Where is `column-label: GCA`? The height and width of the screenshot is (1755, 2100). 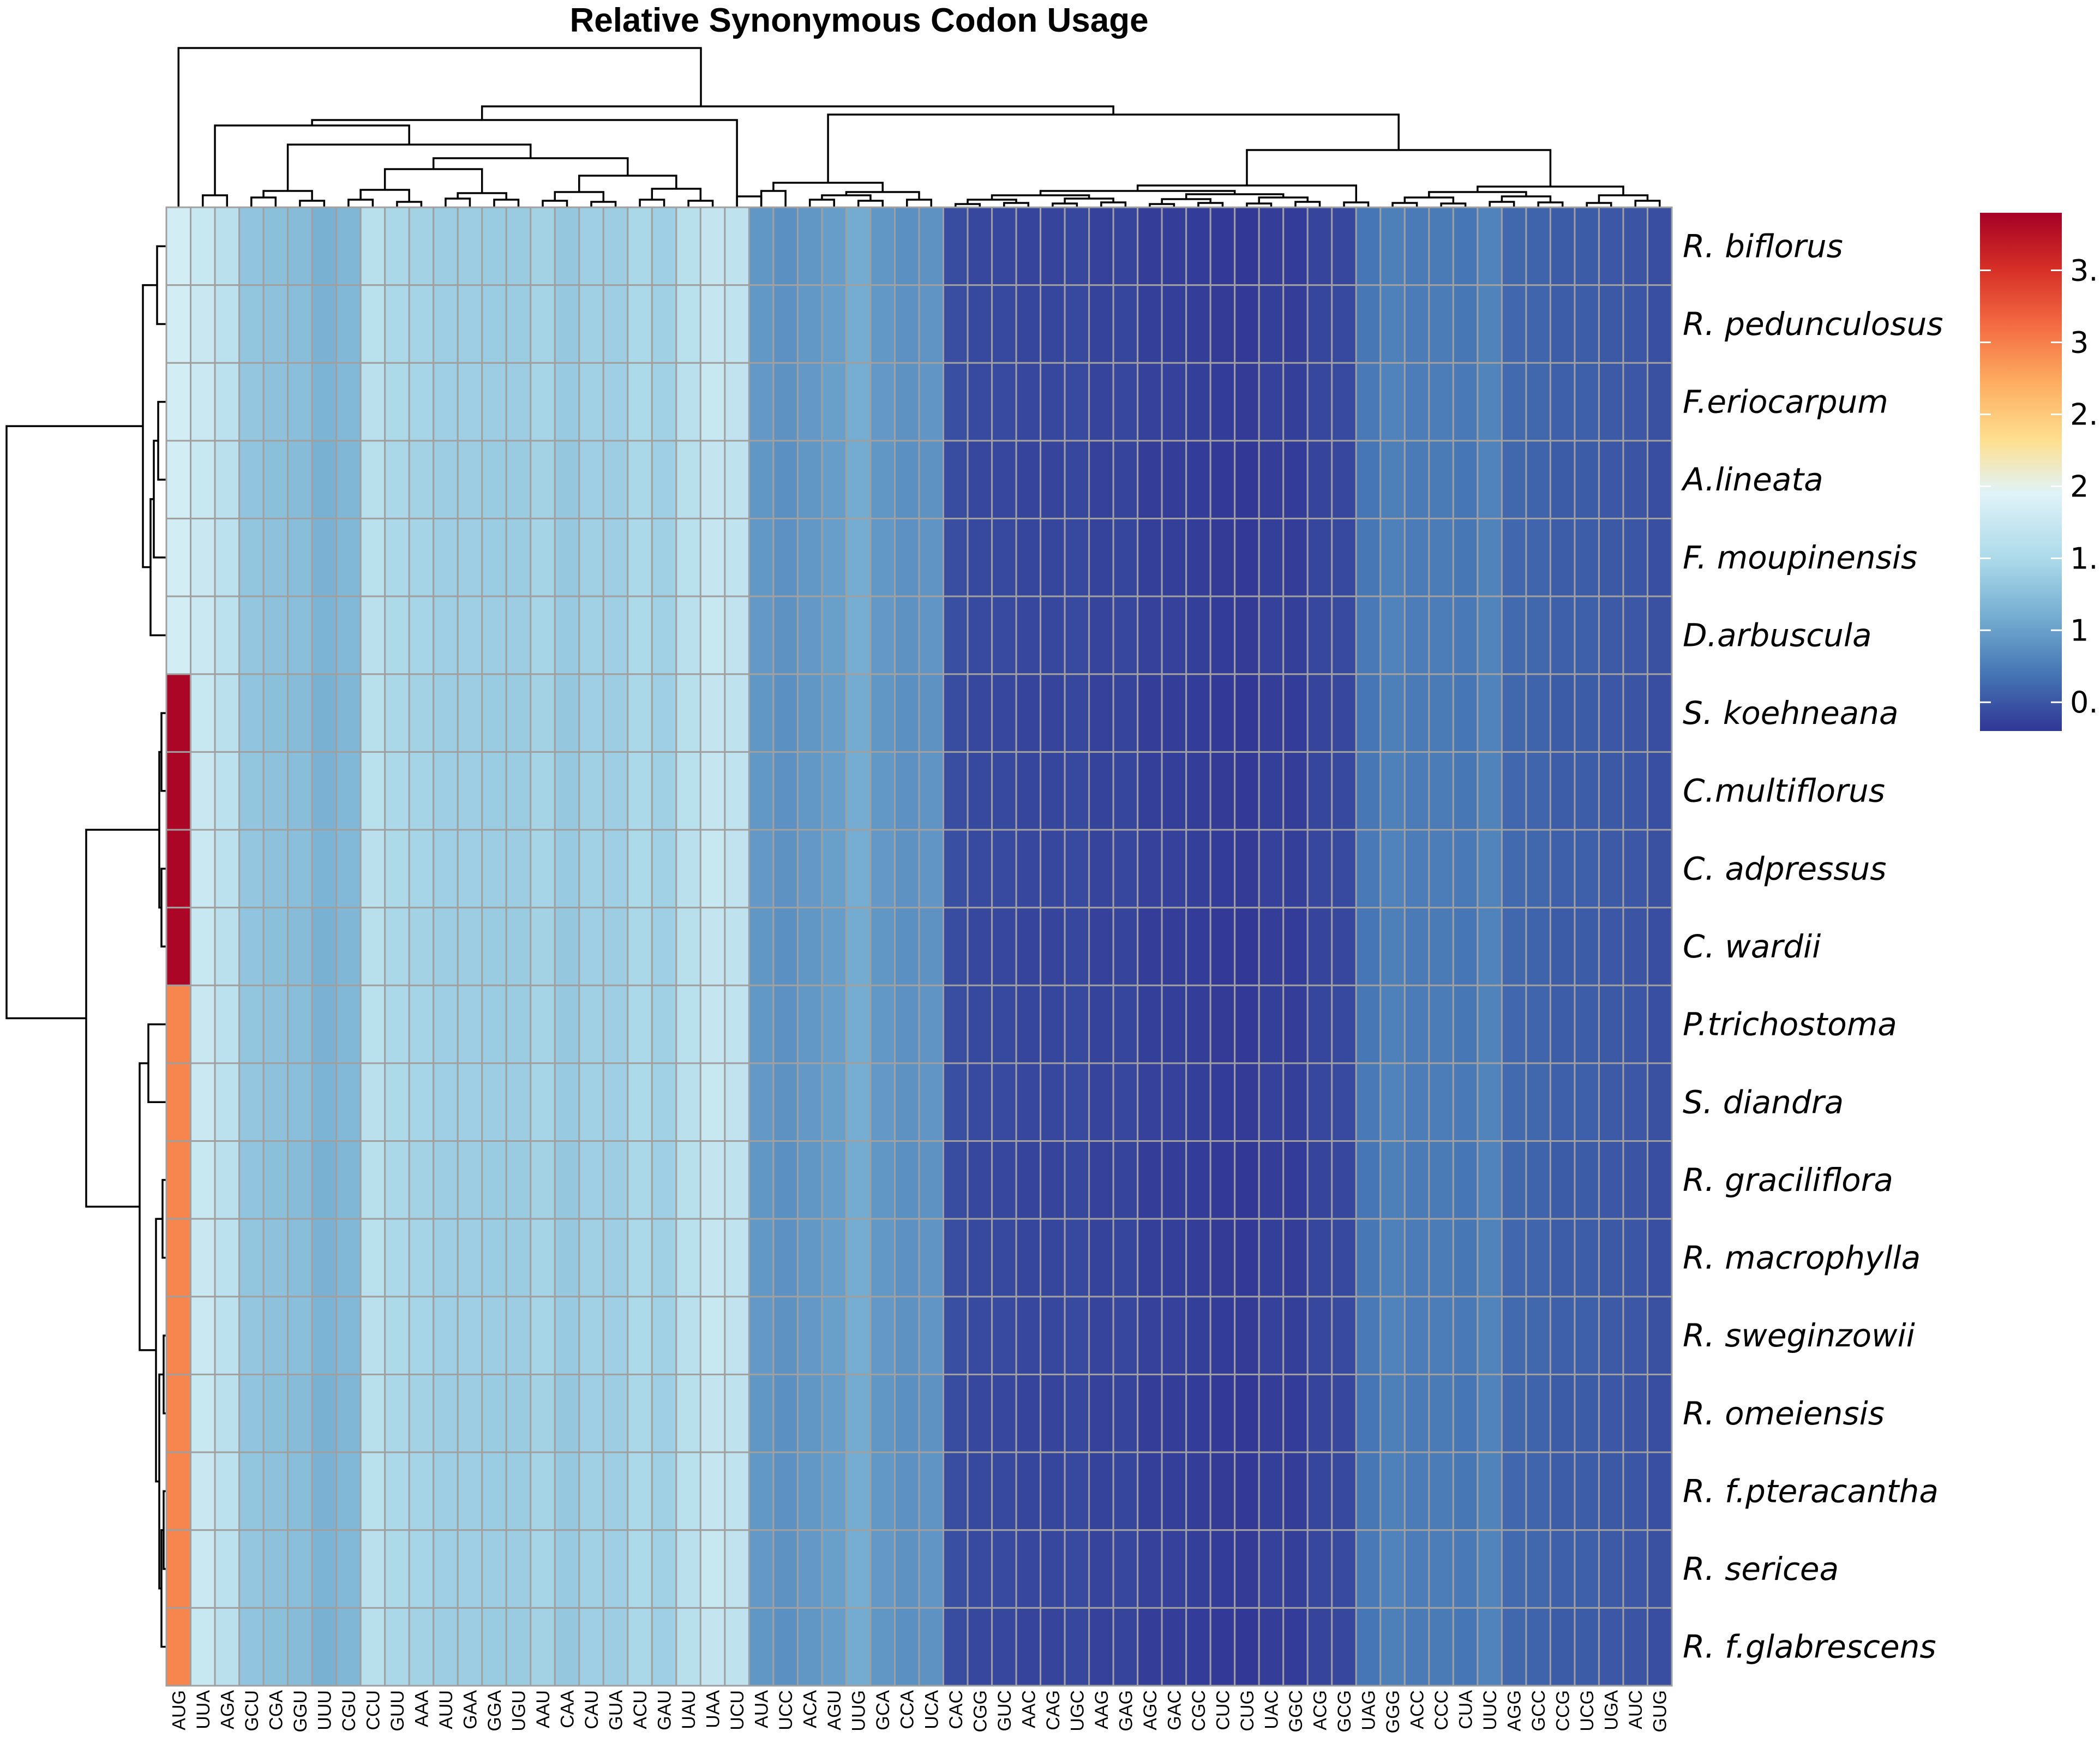 column-label: GCA is located at coordinates (883, 1710).